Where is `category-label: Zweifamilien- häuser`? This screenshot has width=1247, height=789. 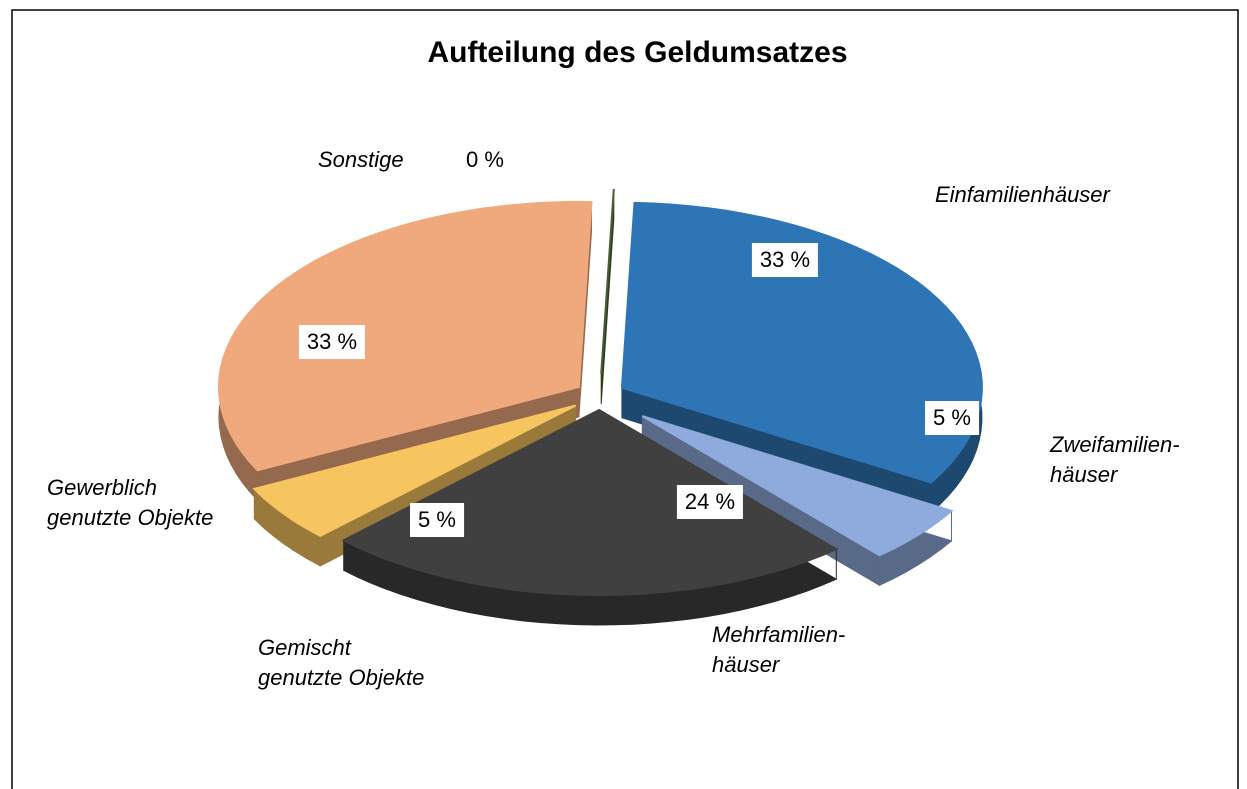 category-label: Zweifamilien- häuser is located at coordinates (1115, 459).